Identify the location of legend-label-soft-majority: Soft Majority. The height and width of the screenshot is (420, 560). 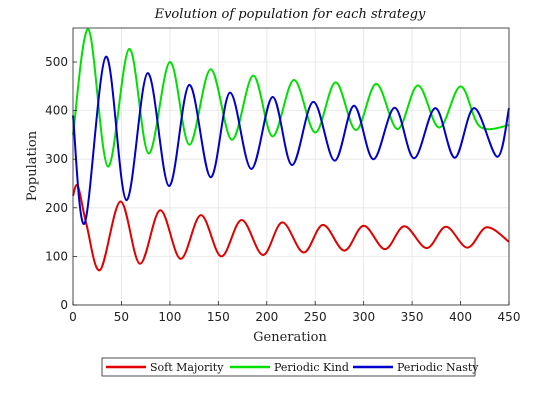
(187, 367).